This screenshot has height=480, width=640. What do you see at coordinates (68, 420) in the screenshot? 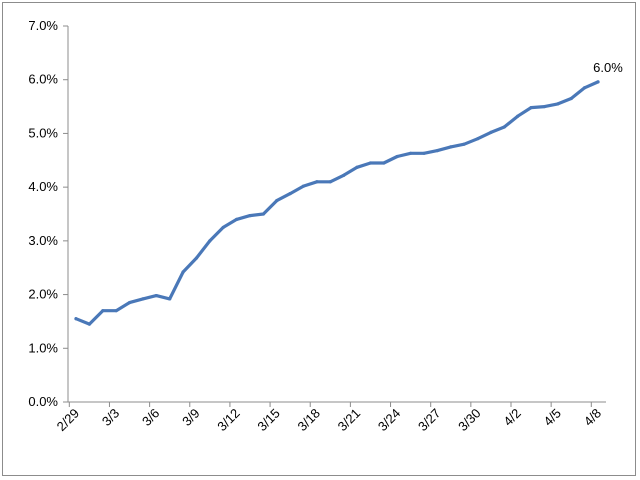
I see `x-tick-label: 2/29` at bounding box center [68, 420].